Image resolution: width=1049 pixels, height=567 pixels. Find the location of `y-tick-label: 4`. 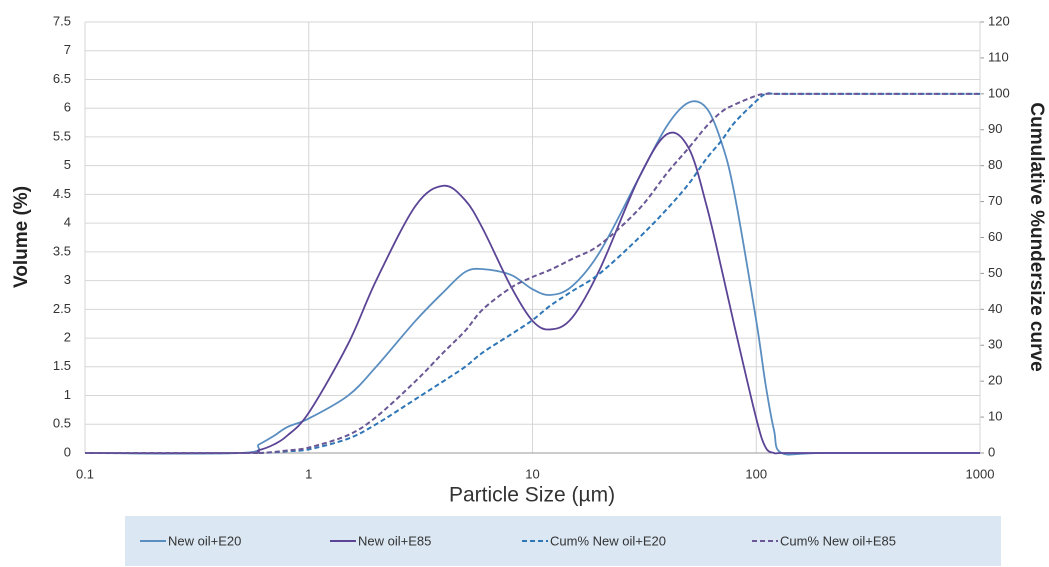

y-tick-label: 4 is located at coordinates (67, 222).